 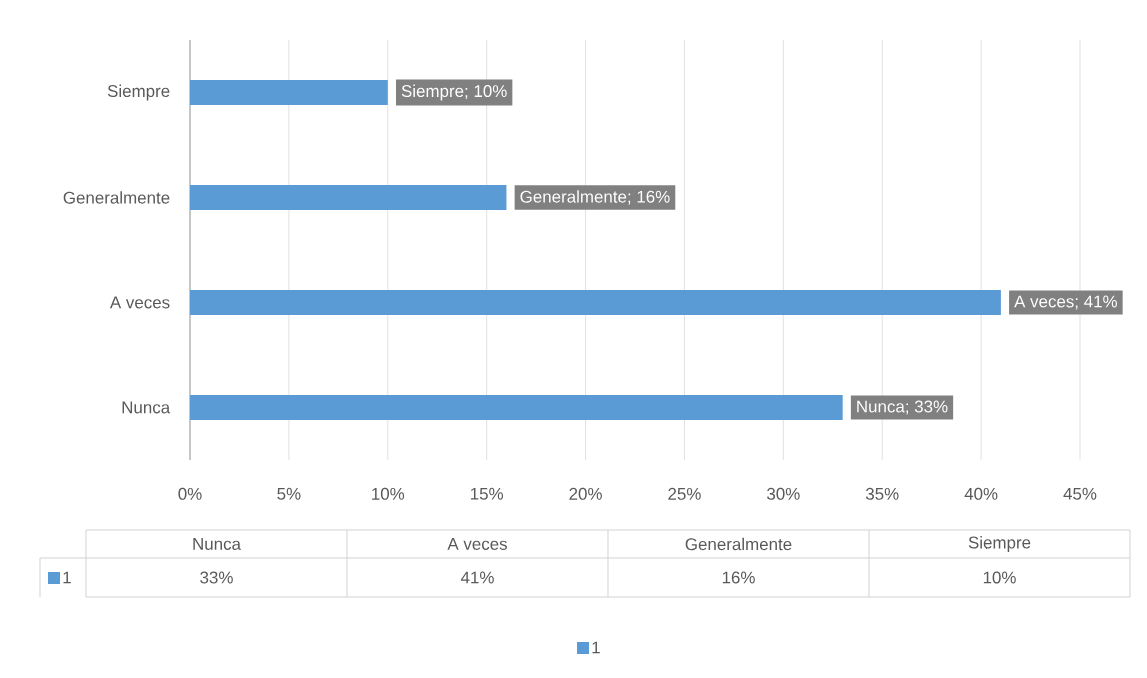 What do you see at coordinates (477, 577) in the screenshot?
I see `text: 41%` at bounding box center [477, 577].